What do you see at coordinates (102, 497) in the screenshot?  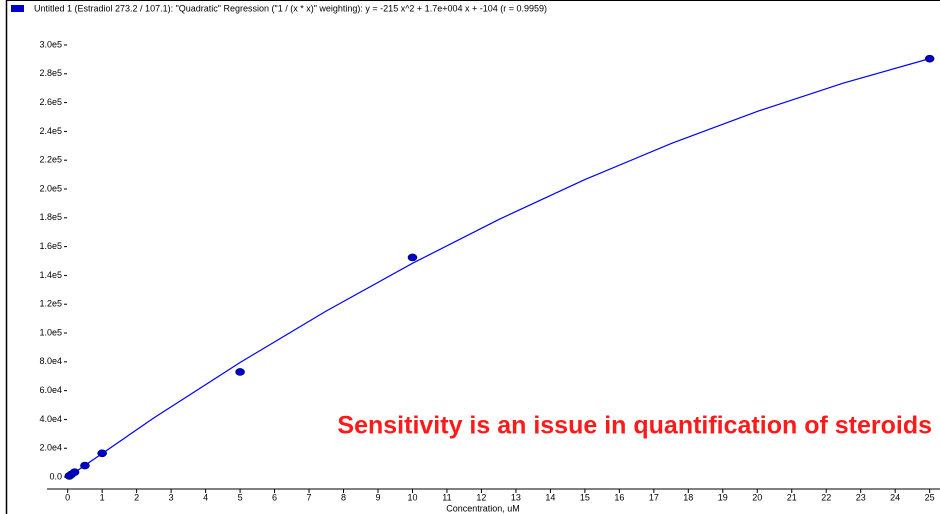 I see `x-tick-label: 1` at bounding box center [102, 497].